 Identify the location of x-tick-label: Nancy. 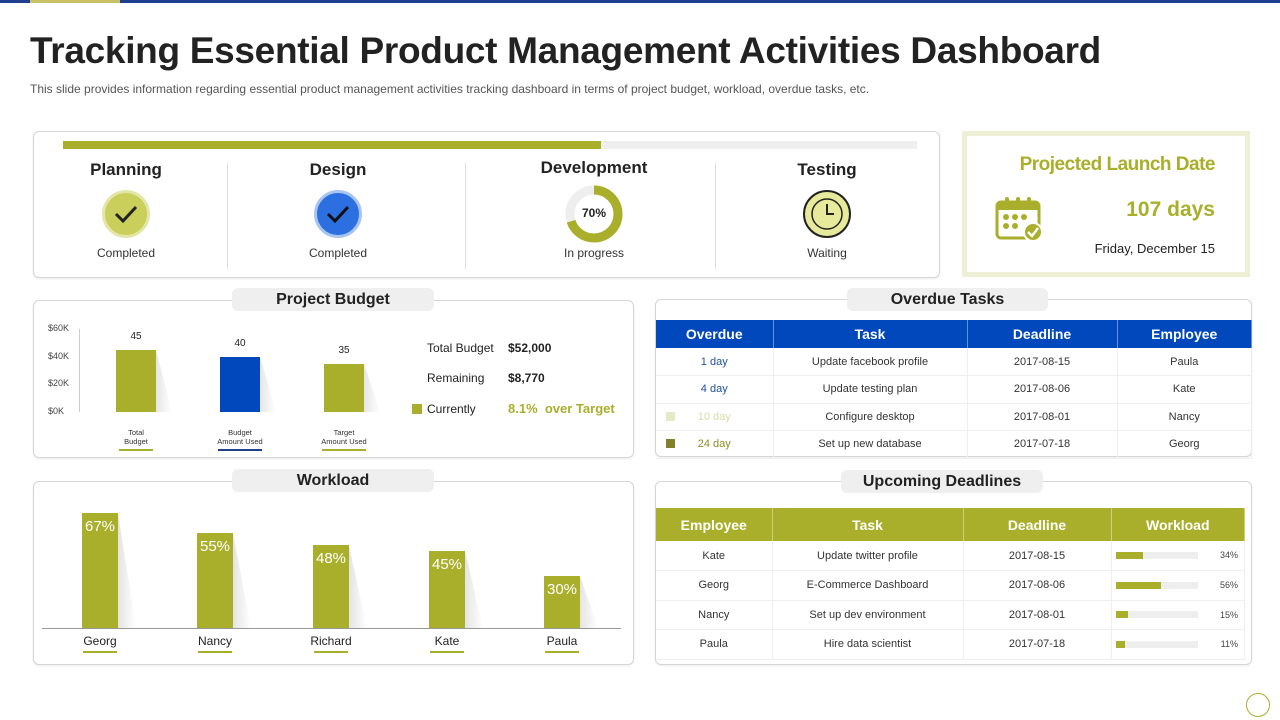
(214, 641).